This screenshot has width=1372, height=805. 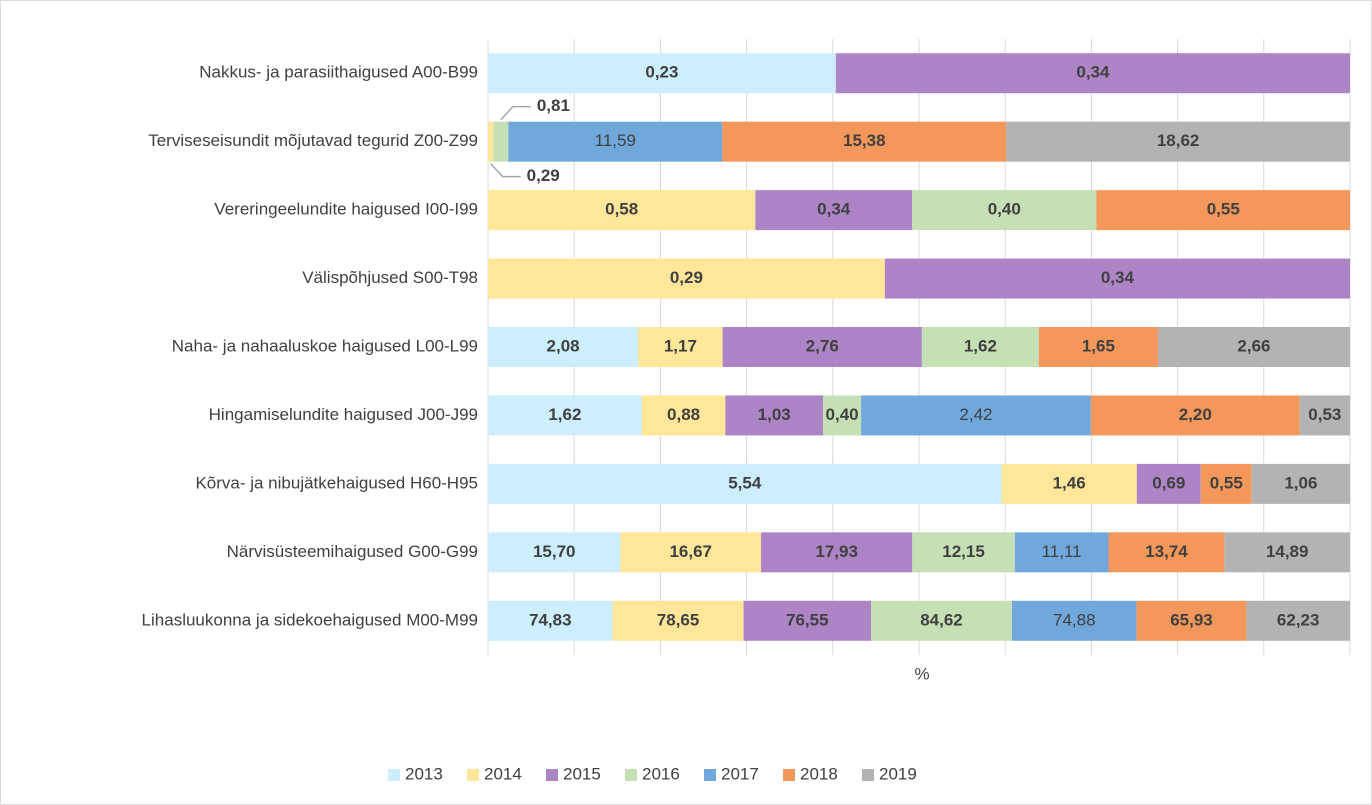 I want to click on data-label: 1,17, so click(x=680, y=345).